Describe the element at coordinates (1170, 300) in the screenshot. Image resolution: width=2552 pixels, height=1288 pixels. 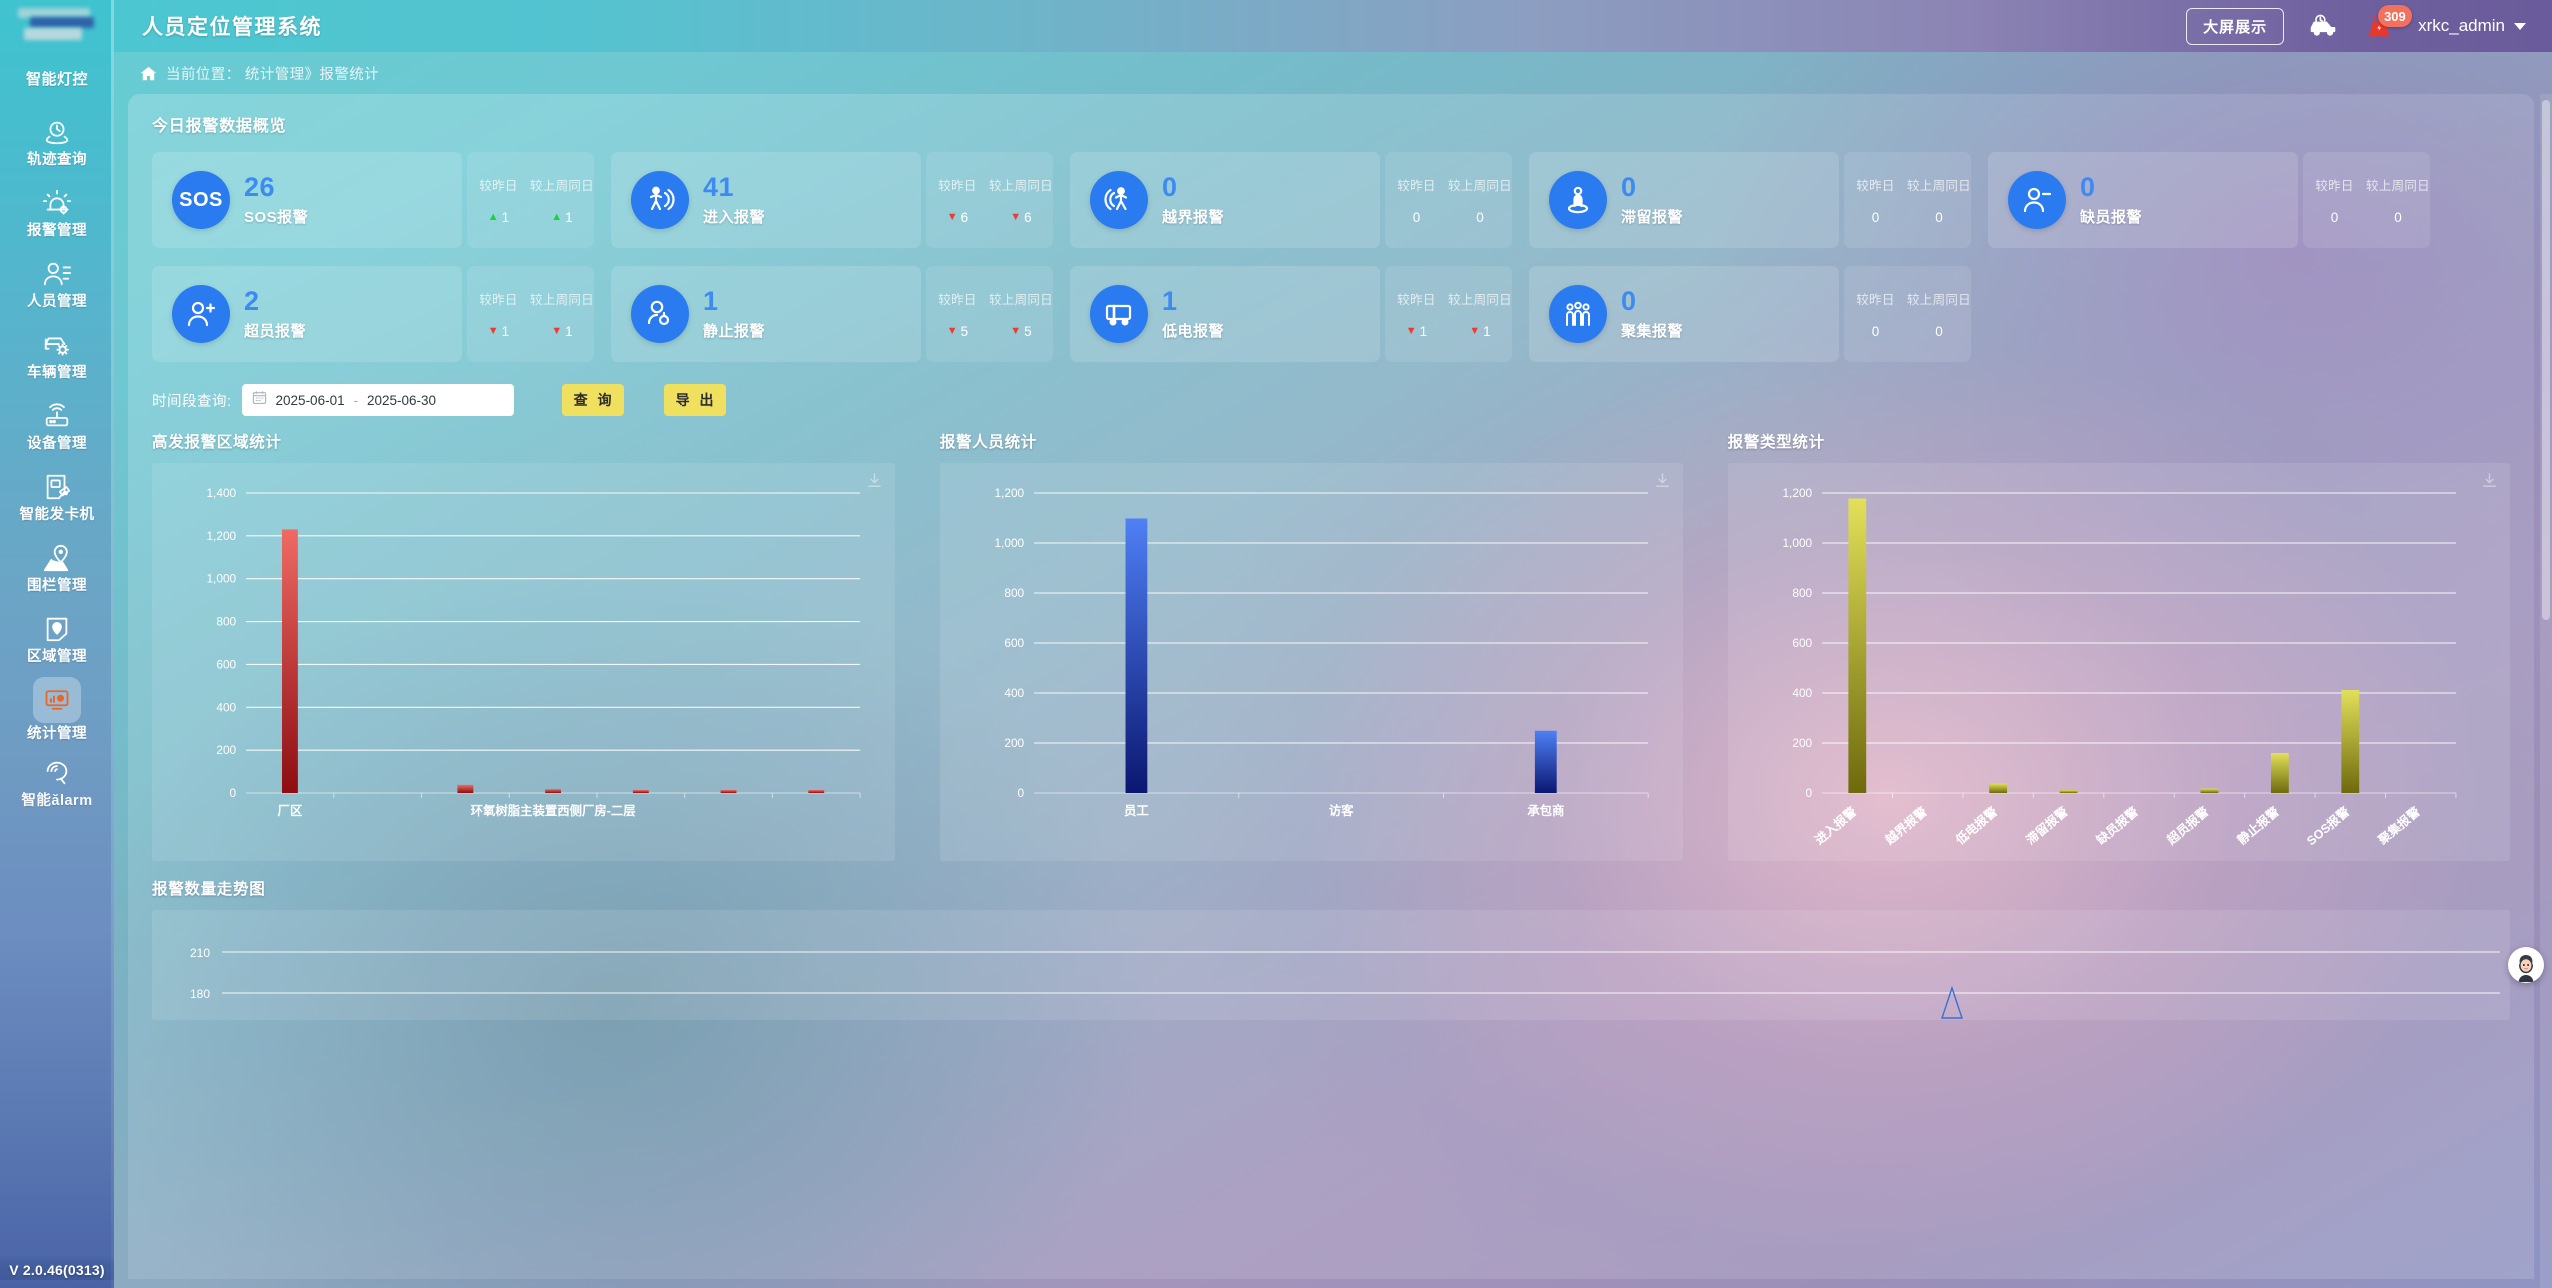
I see `alarm-card-value: 1` at that location.